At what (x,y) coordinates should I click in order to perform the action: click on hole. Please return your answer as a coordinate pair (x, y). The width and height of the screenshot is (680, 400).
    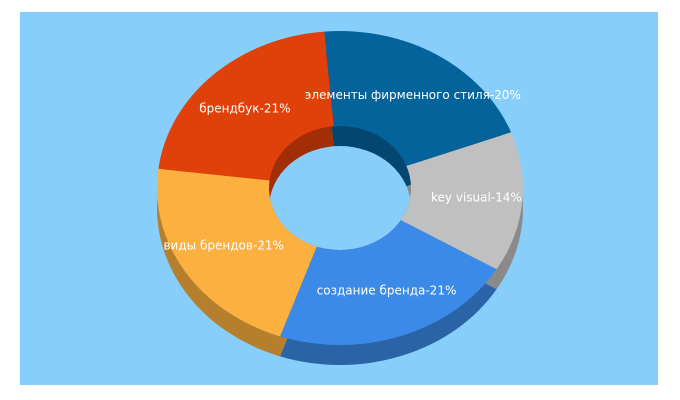
    Looking at the image, I should click on (340, 198).